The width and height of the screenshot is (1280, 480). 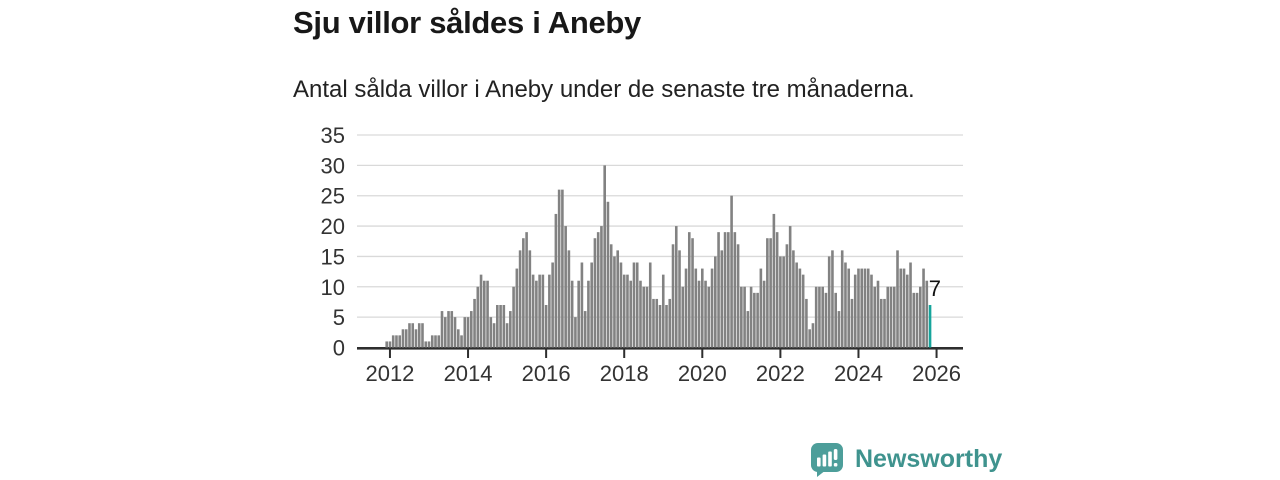 I want to click on x-tick-label: 2020, so click(x=702, y=373).